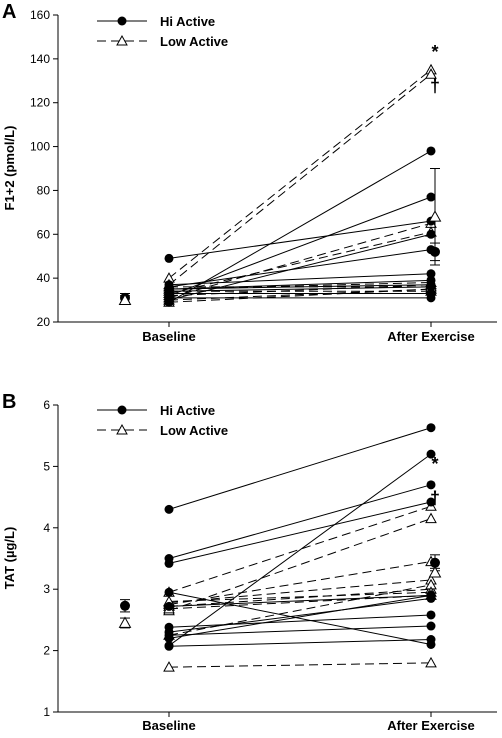  Describe the element at coordinates (46, 405) in the screenshot. I see `y-tick-label: 6` at that location.